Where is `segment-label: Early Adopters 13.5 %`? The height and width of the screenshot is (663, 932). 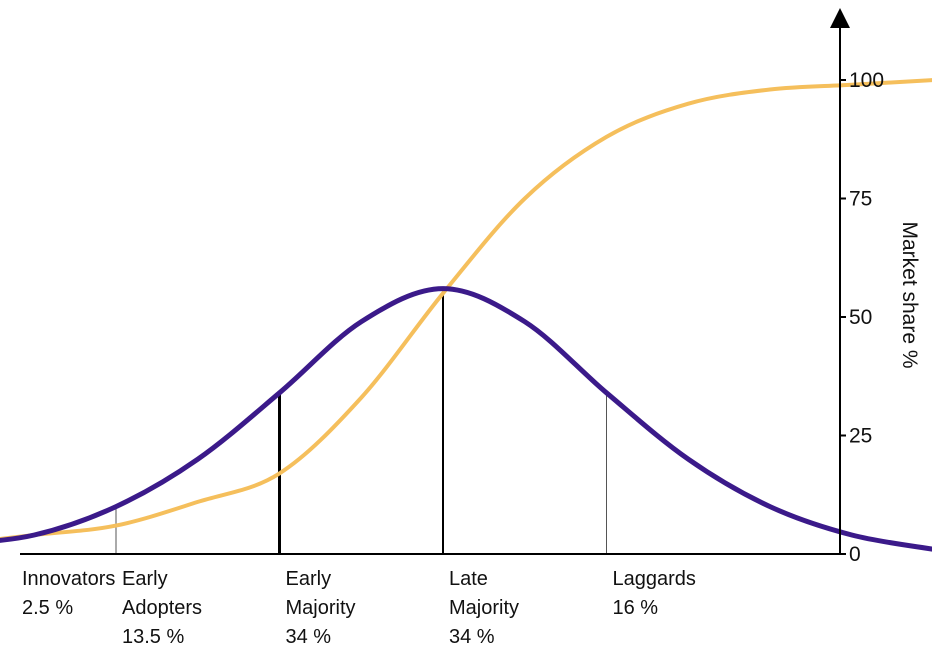 segment-label: Early Adopters 13.5 % is located at coordinates (162, 608).